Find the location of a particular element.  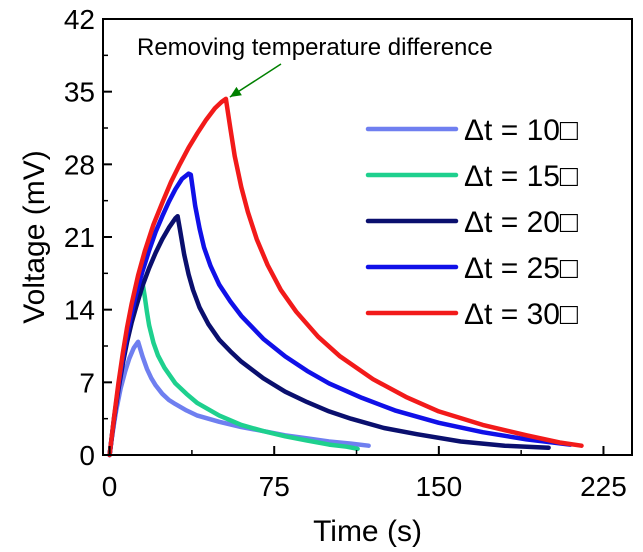

y-tick-label: 0 is located at coordinates (87, 455).